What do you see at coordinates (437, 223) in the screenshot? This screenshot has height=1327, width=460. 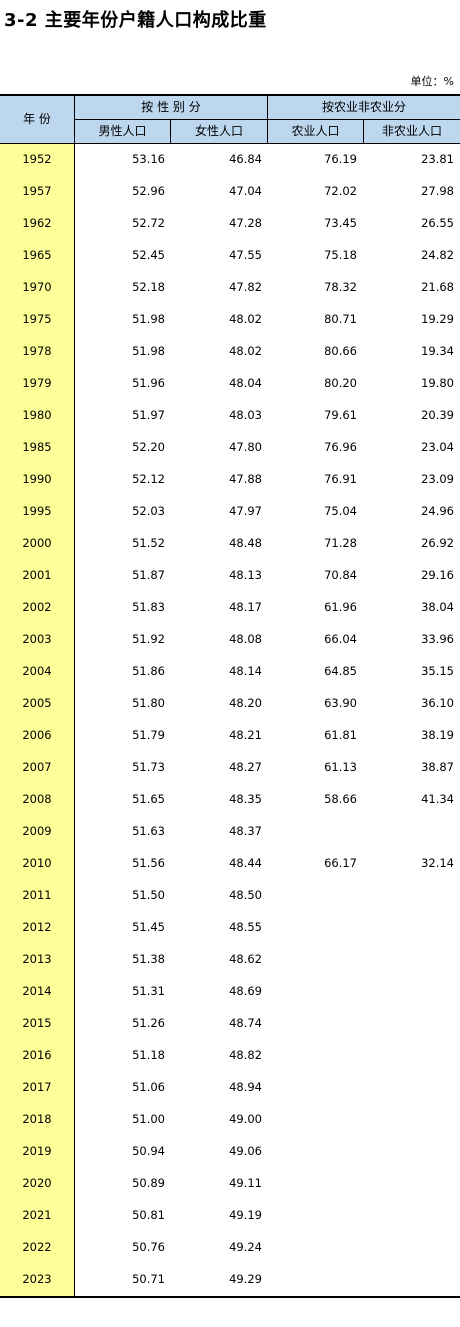 I see `nonagri-value: 26.55` at bounding box center [437, 223].